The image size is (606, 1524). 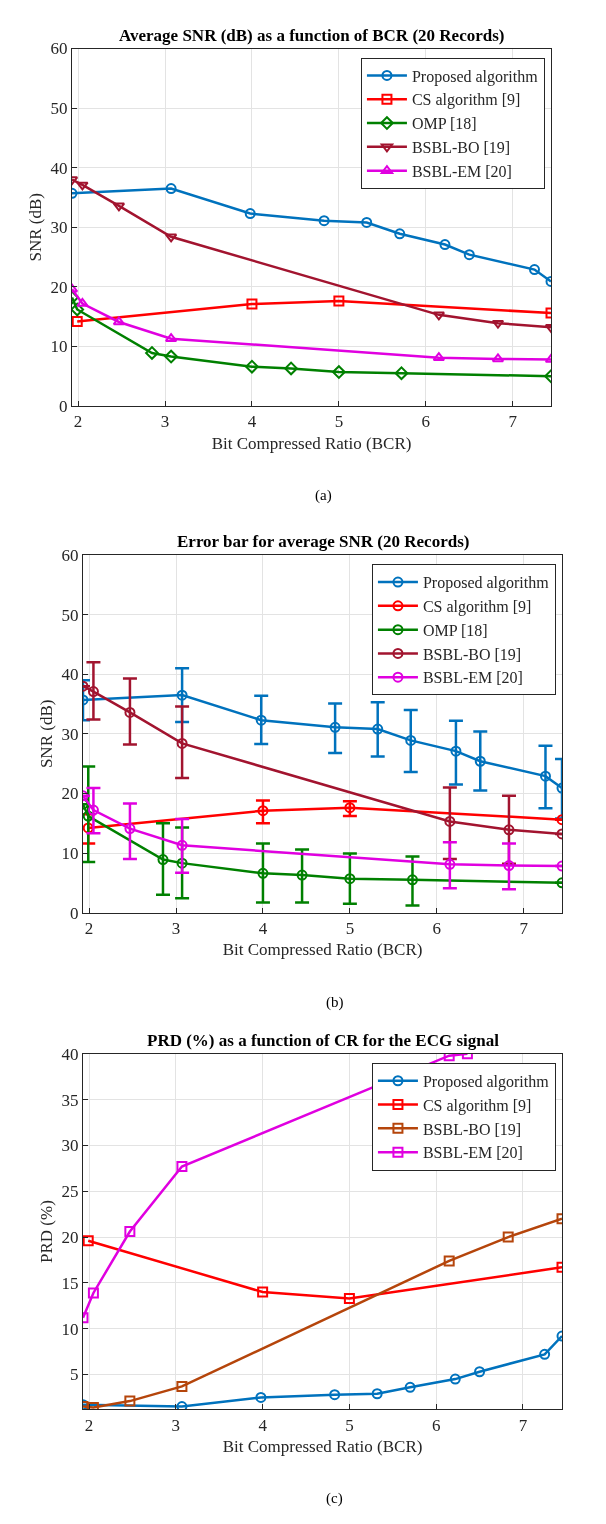 I want to click on y-tick-label: 5, so click(x=74, y=1375).